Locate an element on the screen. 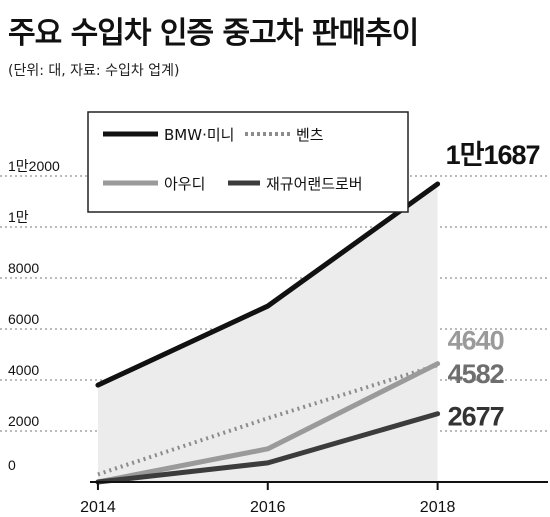 This screenshot has height=517, width=550. legend: BMW·미니 벤츠 아우디 재규어랜드로버 is located at coordinates (248, 162).